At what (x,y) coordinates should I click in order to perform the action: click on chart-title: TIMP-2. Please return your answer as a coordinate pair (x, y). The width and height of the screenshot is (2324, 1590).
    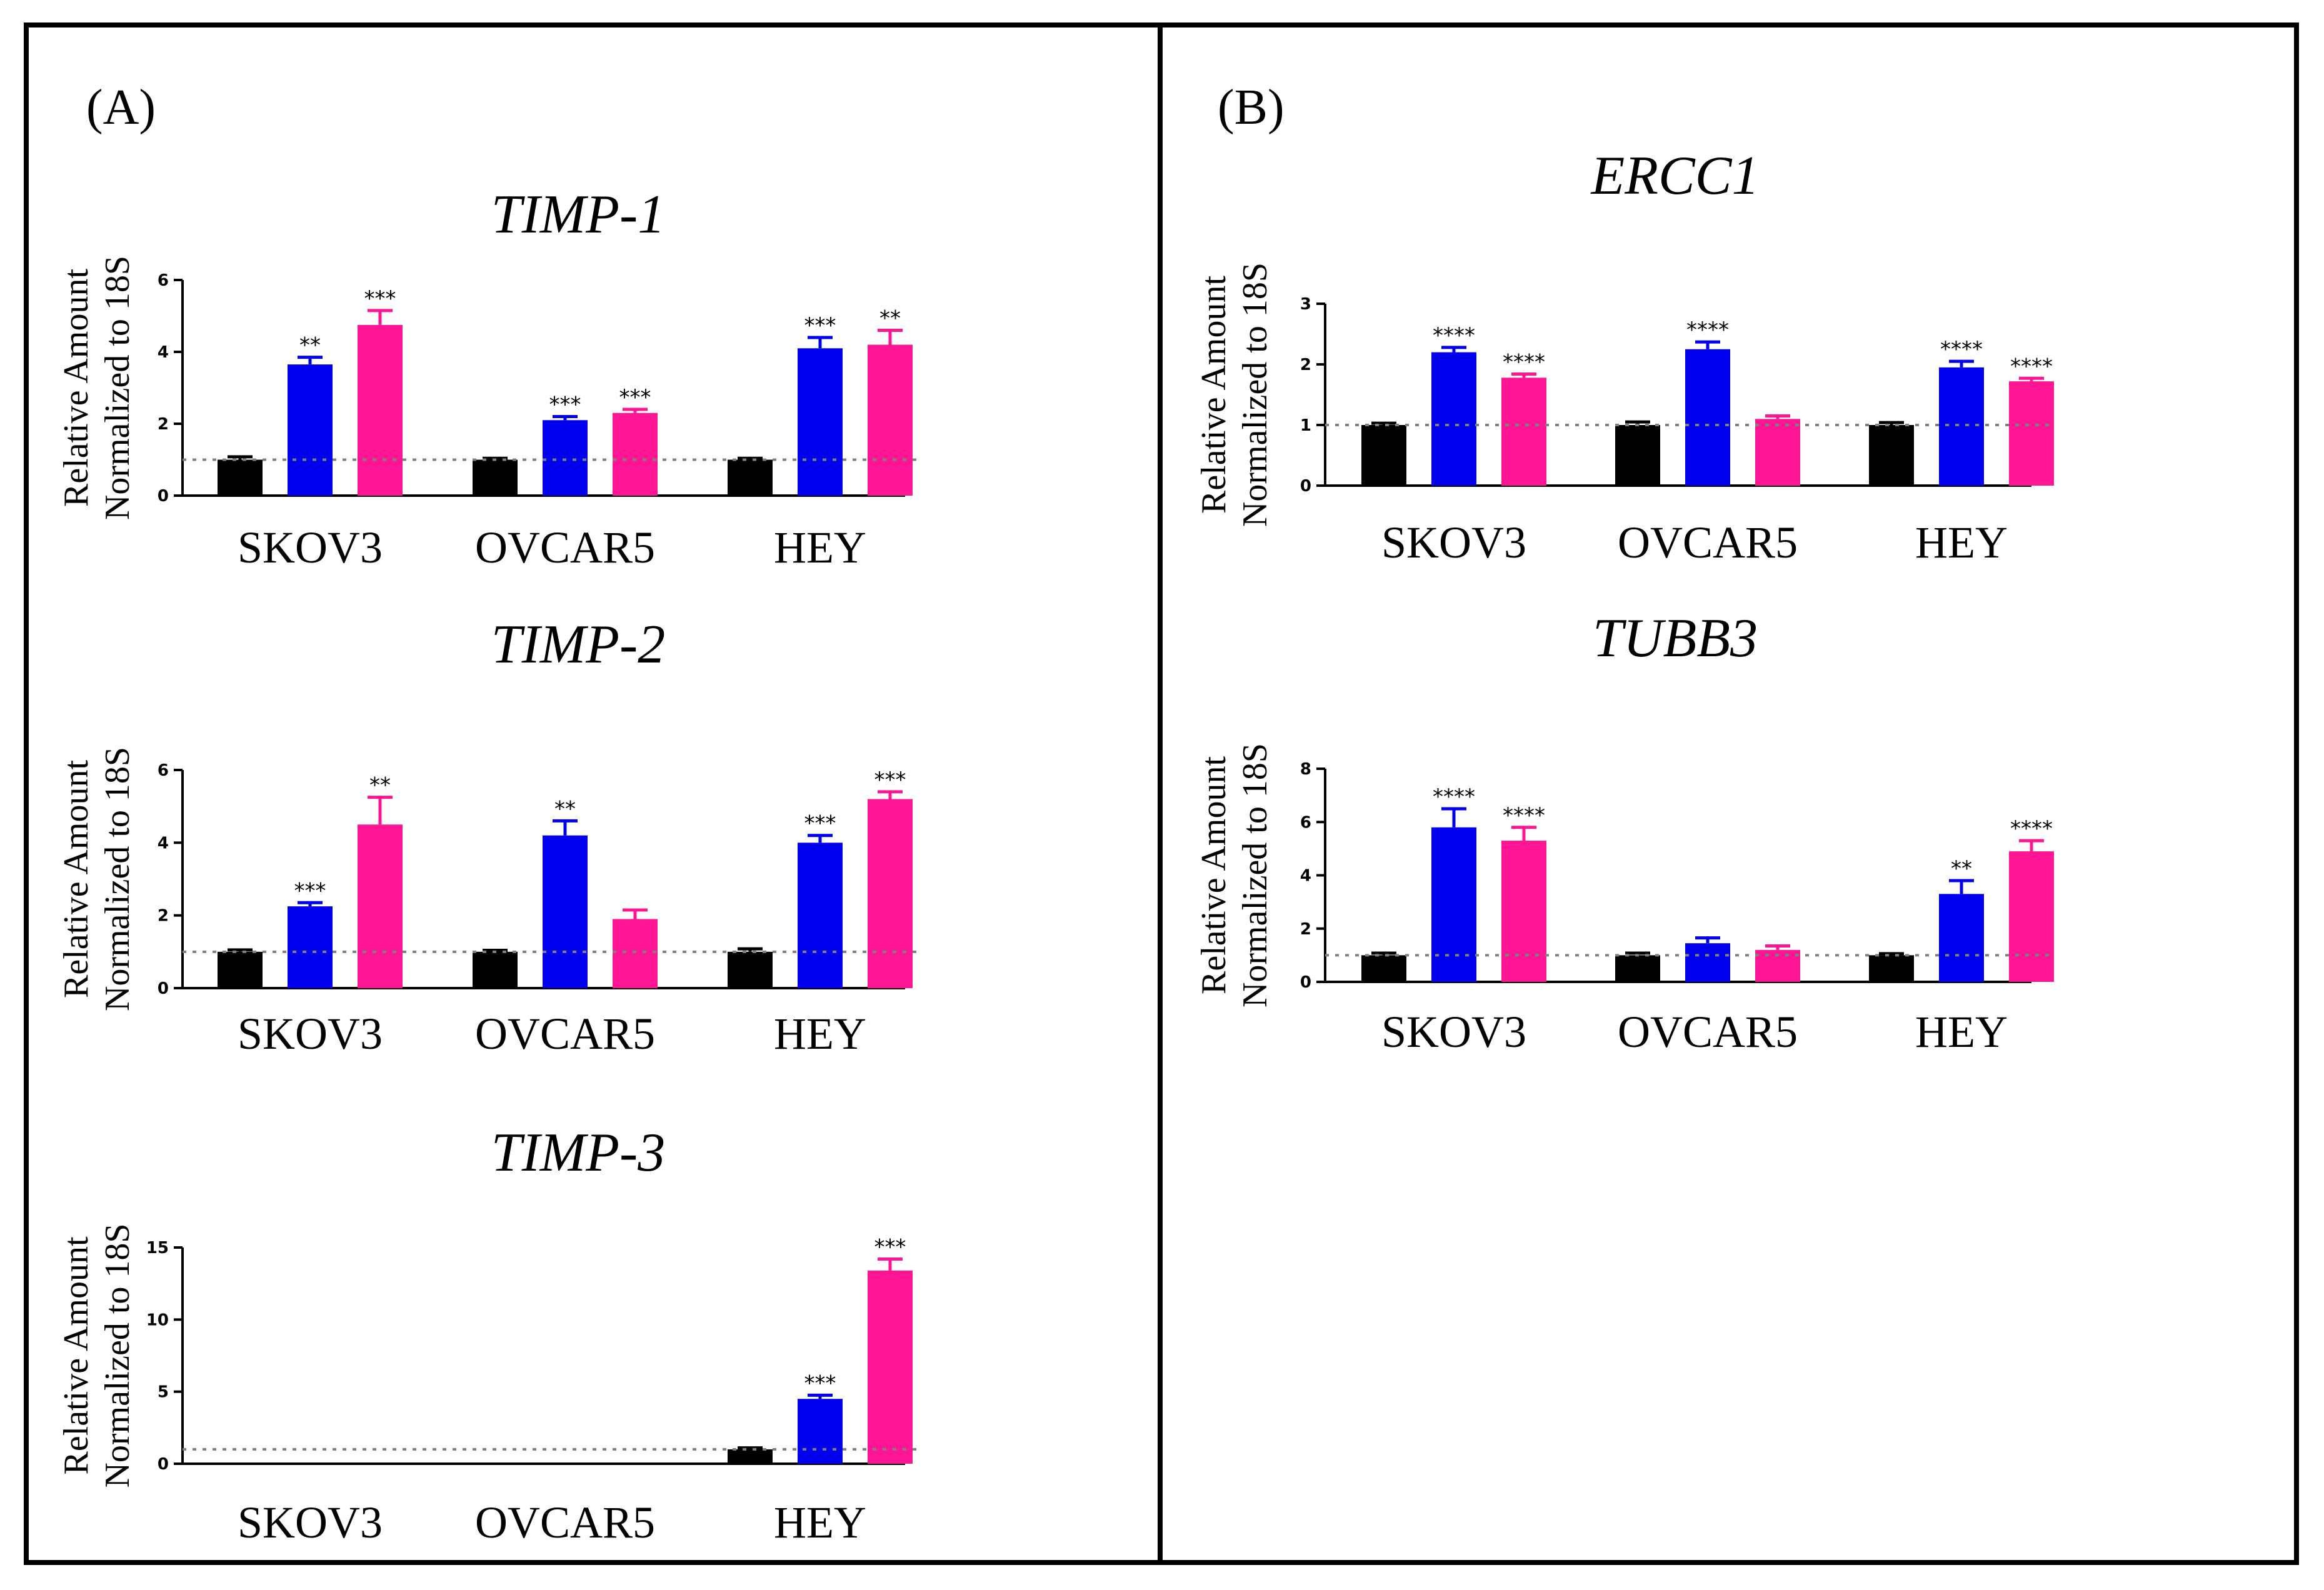
    Looking at the image, I should click on (578, 644).